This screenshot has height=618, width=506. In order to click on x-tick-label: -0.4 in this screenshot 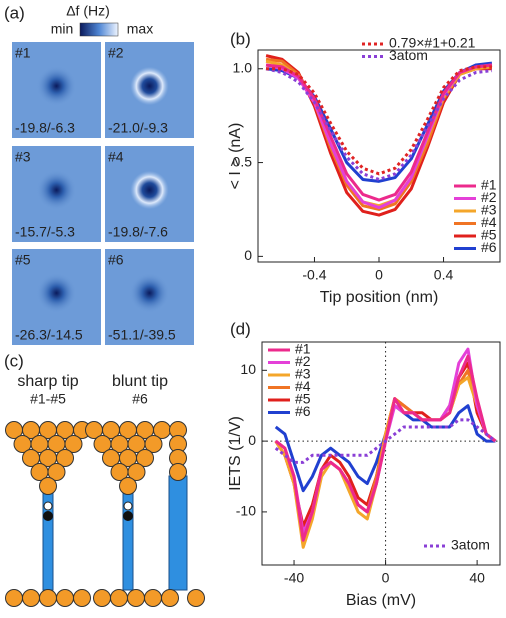, I will do `click(314, 275)`.